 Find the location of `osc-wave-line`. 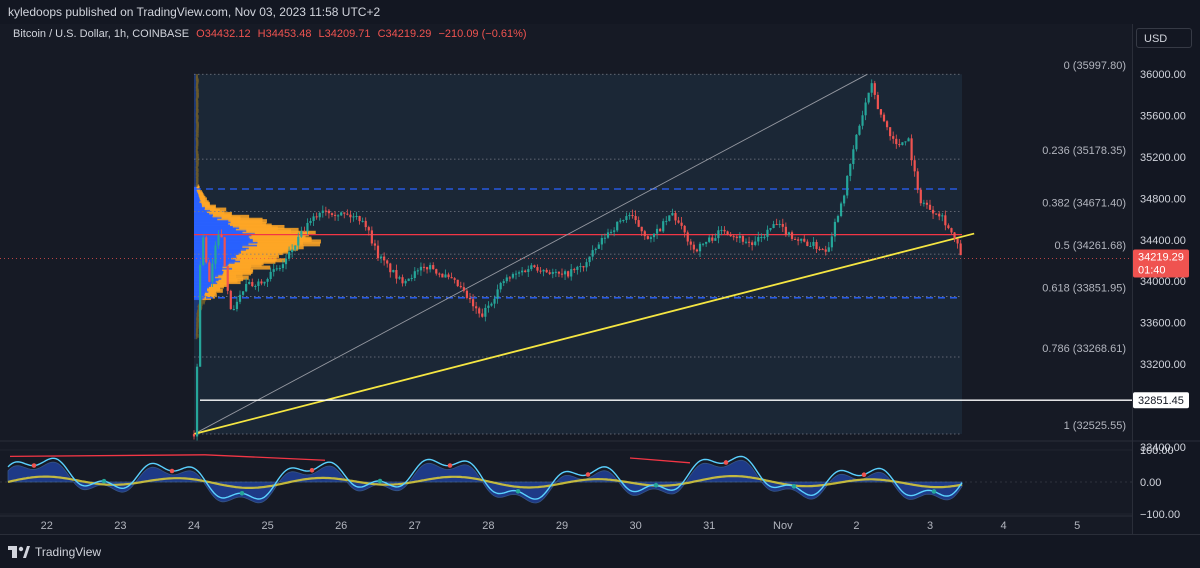

osc-wave-line is located at coordinates (485, 477).